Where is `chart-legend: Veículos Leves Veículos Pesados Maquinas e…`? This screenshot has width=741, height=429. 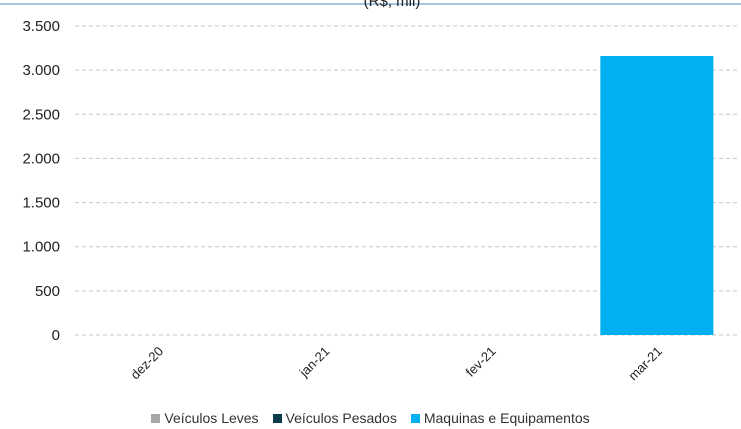
chart-legend: Veículos Leves Veículos Pesados Maquinas e… is located at coordinates (370, 418).